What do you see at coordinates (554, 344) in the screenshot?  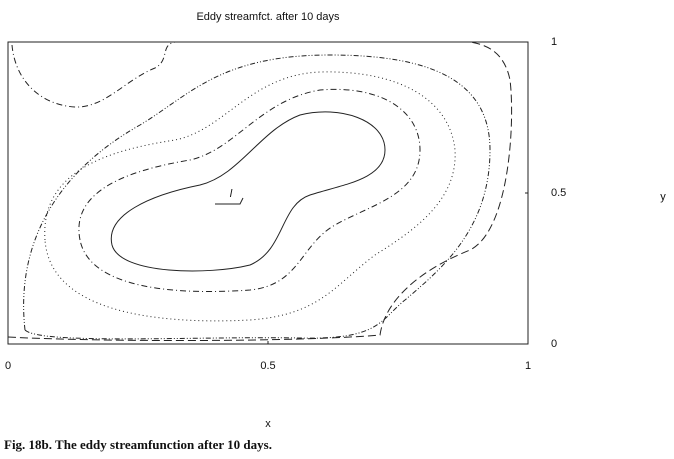 I see `y-tick-label: 0` at bounding box center [554, 344].